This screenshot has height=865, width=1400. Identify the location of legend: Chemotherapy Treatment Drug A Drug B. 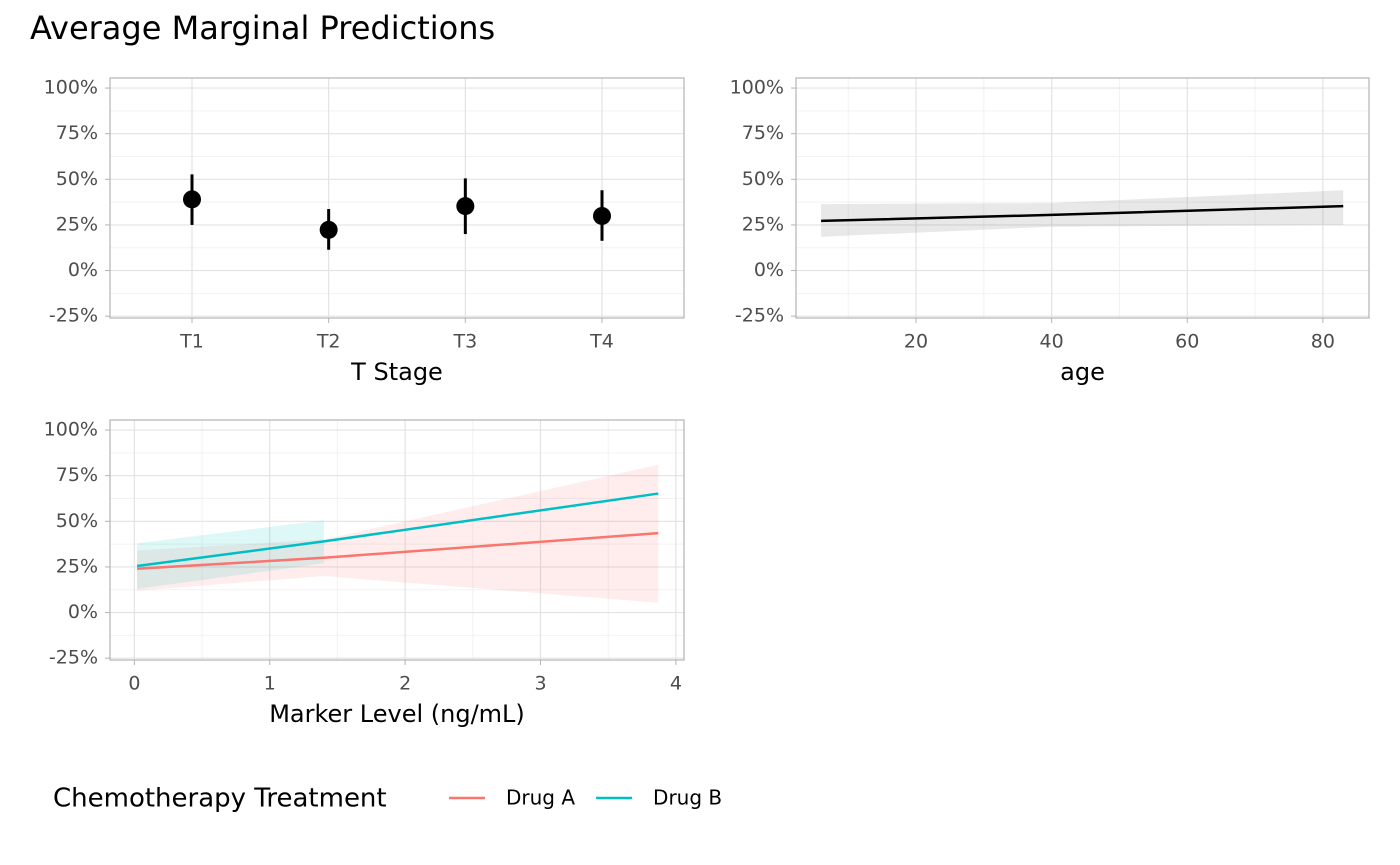
(387, 799).